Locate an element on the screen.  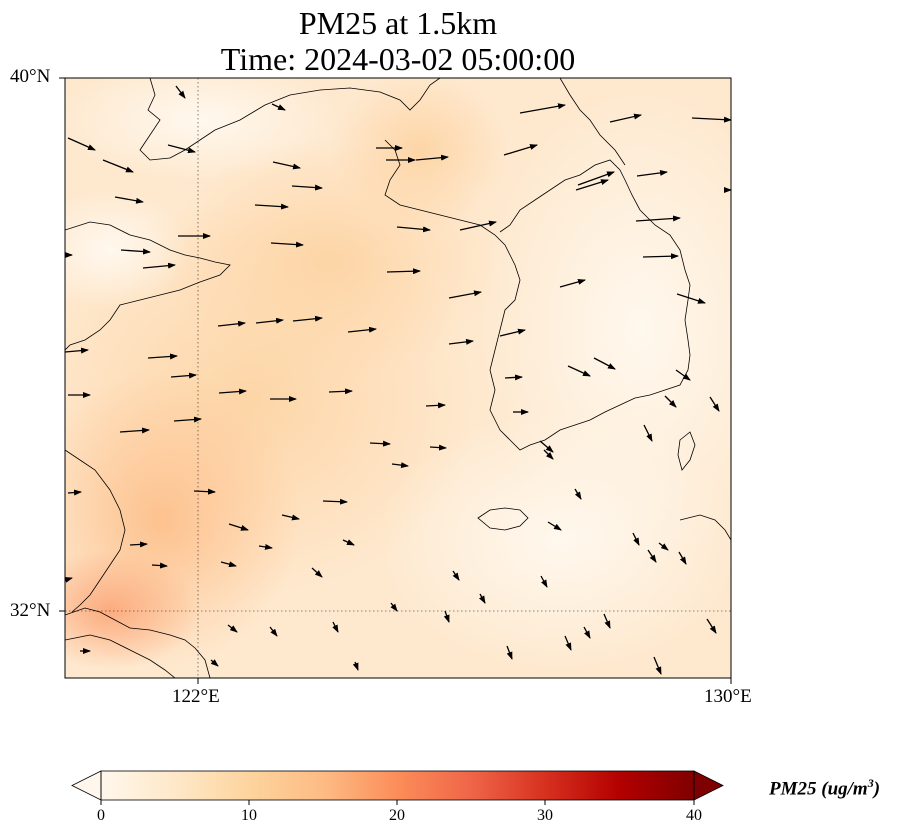
colorbar-tick-40: 40 is located at coordinates (694, 815).